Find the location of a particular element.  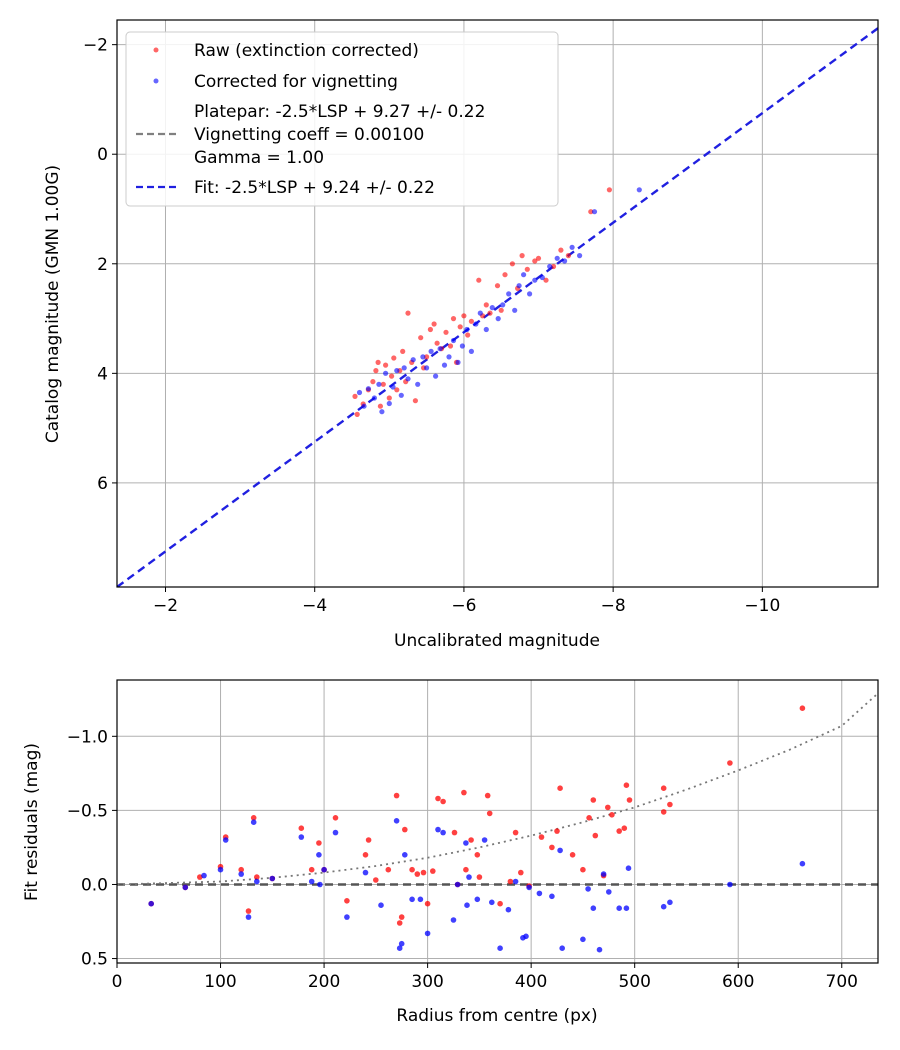

legend-marker-raw is located at coordinates (156, 50).